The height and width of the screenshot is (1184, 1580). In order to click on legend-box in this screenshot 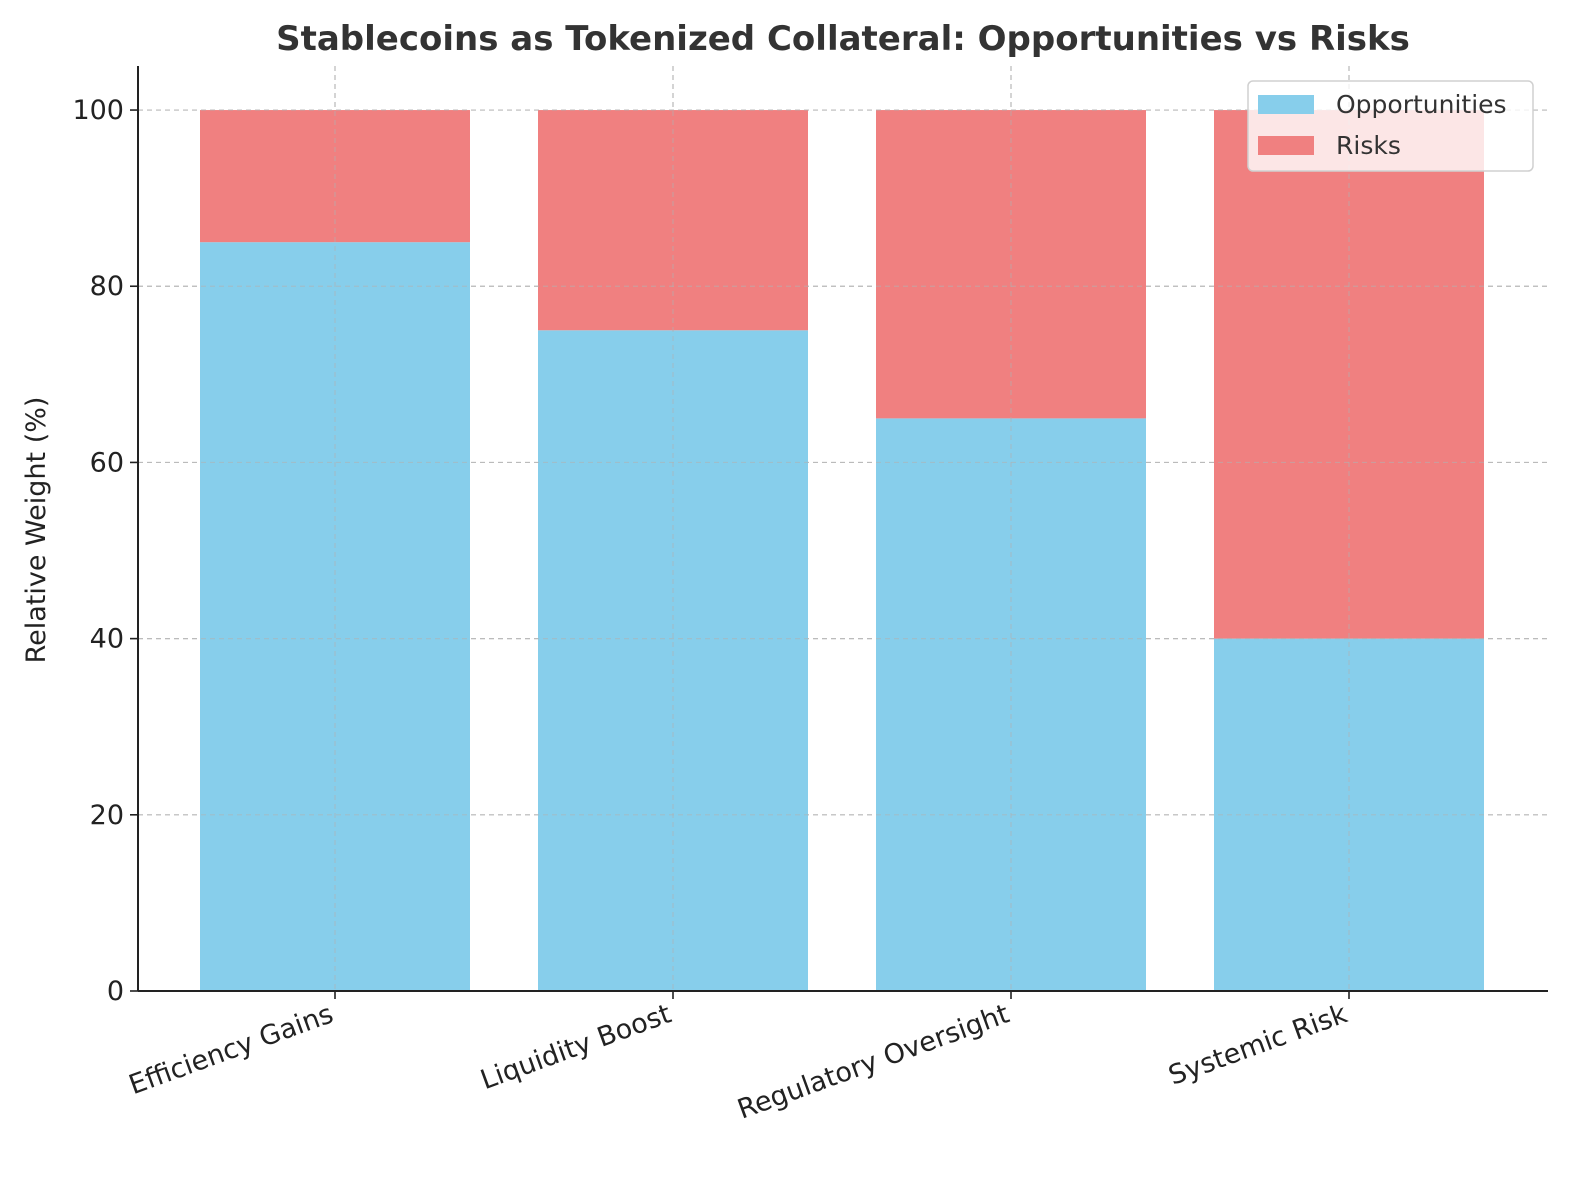, I will do `click(1390, 126)`.